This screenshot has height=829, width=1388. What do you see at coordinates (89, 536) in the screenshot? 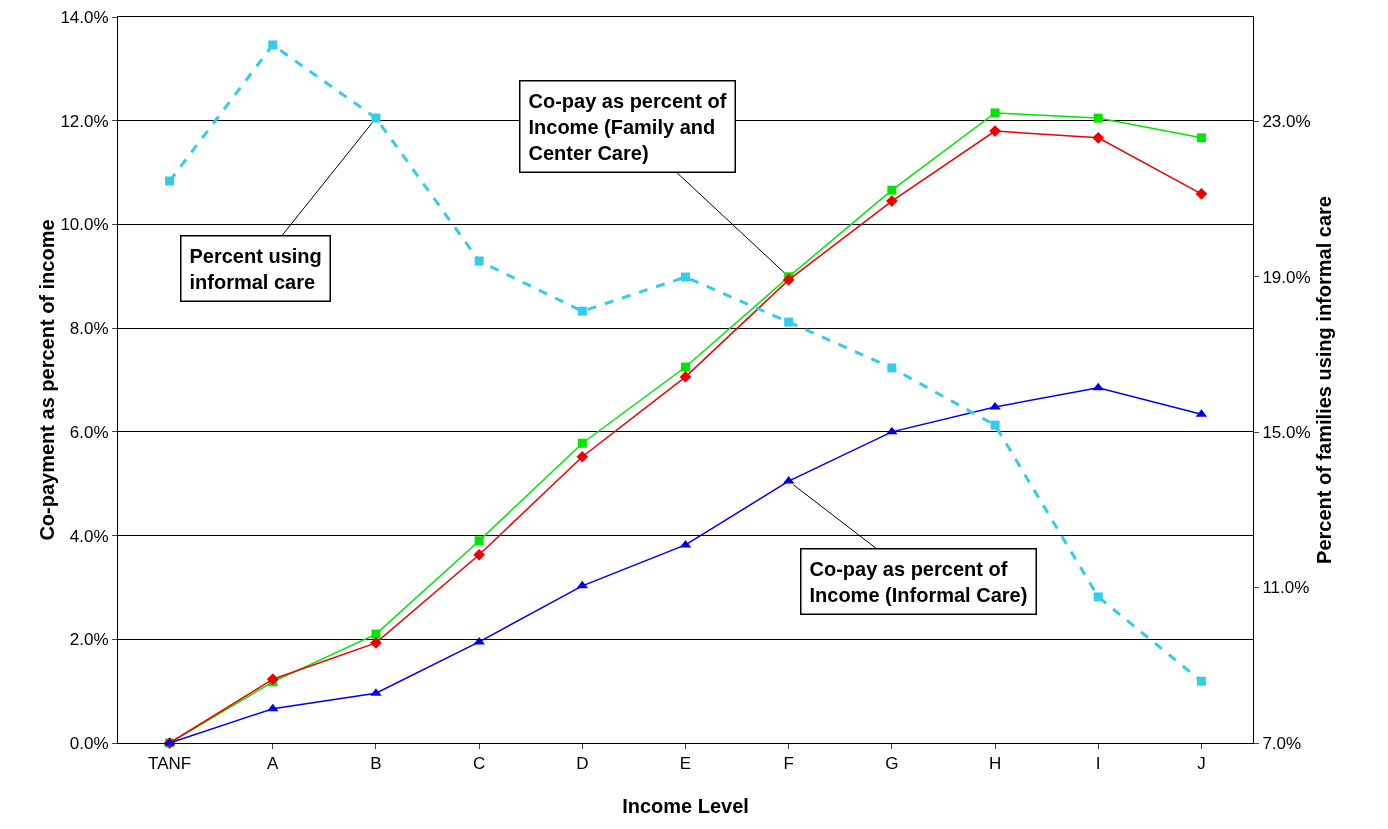
I see `y-tick-label: 4.0%` at bounding box center [89, 536].